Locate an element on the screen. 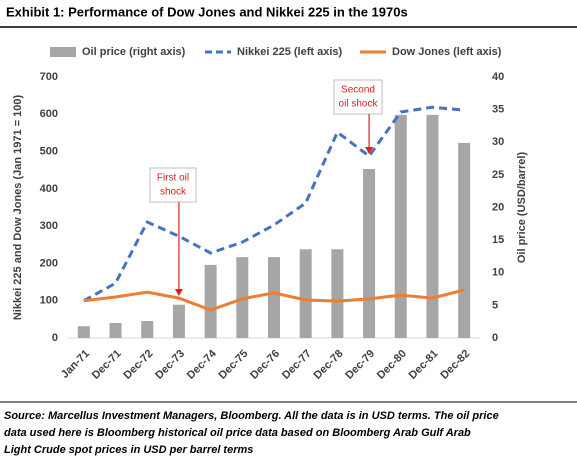  y2-tick-label: 40 is located at coordinates (498, 77).